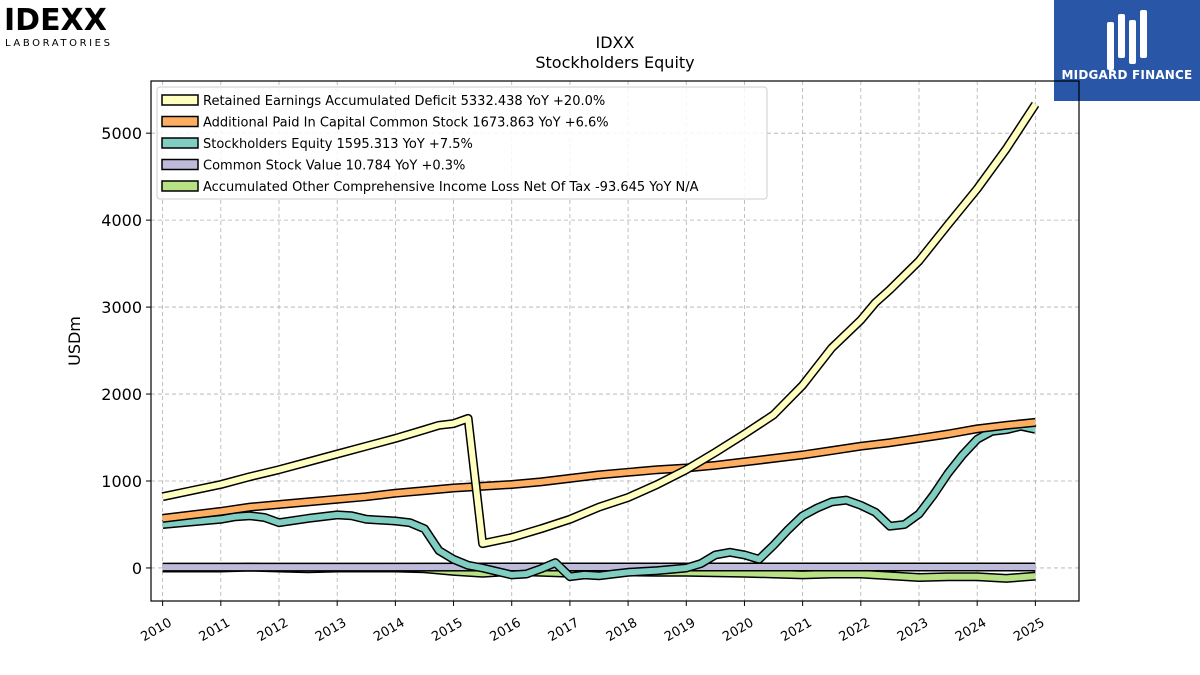 The width and height of the screenshot is (1200, 675). I want to click on x-tick-label: 2014, so click(389, 630).